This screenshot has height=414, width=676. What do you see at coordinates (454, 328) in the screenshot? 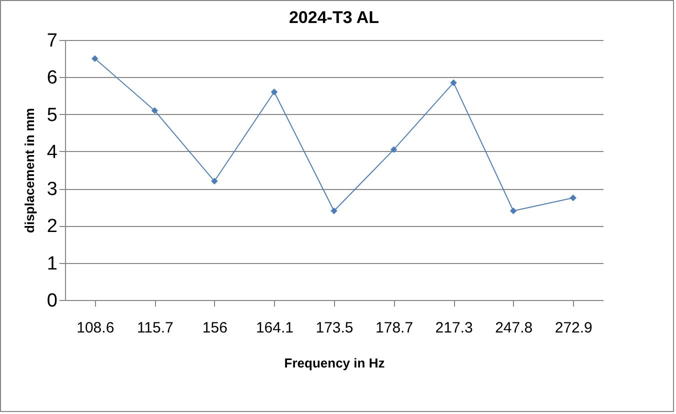
I see `x-tick-label: 217.3` at bounding box center [454, 328].